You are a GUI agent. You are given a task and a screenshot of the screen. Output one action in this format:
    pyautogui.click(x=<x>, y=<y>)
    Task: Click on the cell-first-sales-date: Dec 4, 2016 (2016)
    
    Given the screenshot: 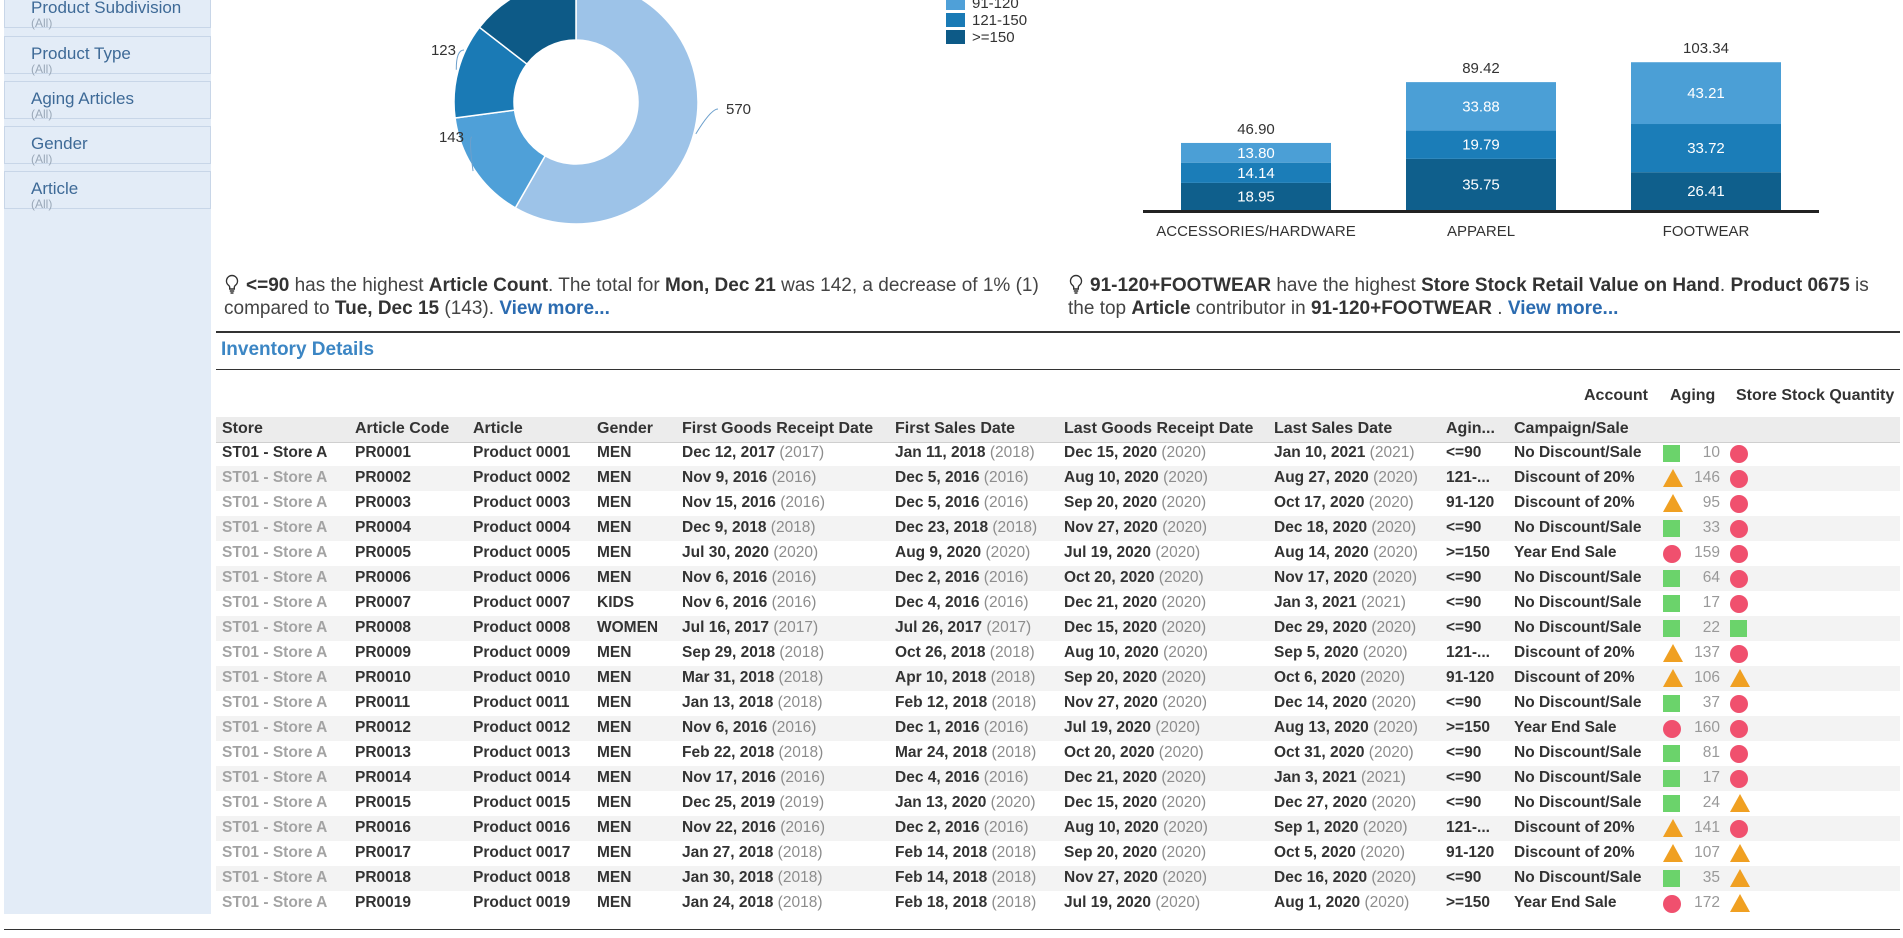 What is the action you would take?
    pyautogui.click(x=962, y=778)
    